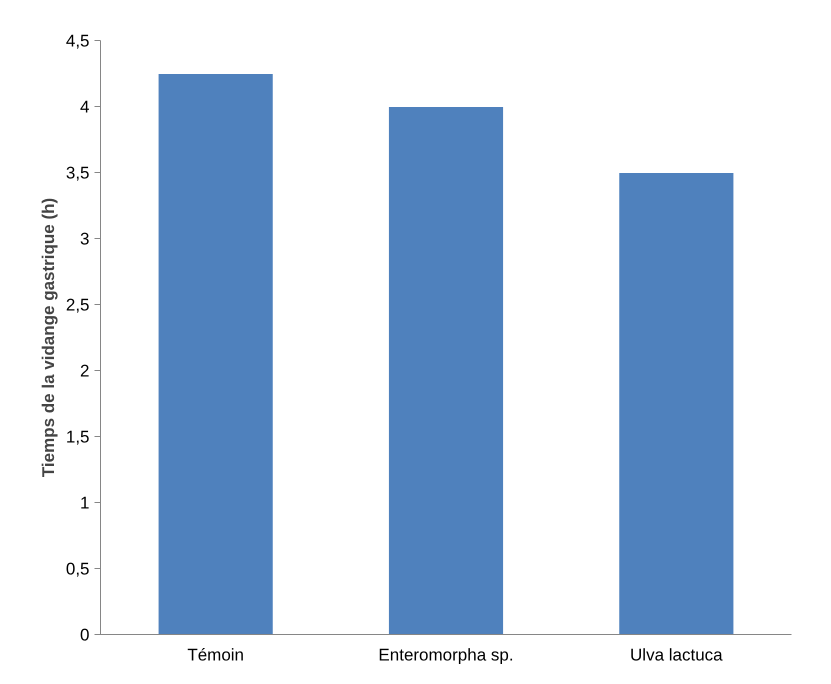 Image resolution: width=831 pixels, height=684 pixels. Describe the element at coordinates (677, 655) in the screenshot. I see `x-tick-label: Ulva lactuca` at that location.